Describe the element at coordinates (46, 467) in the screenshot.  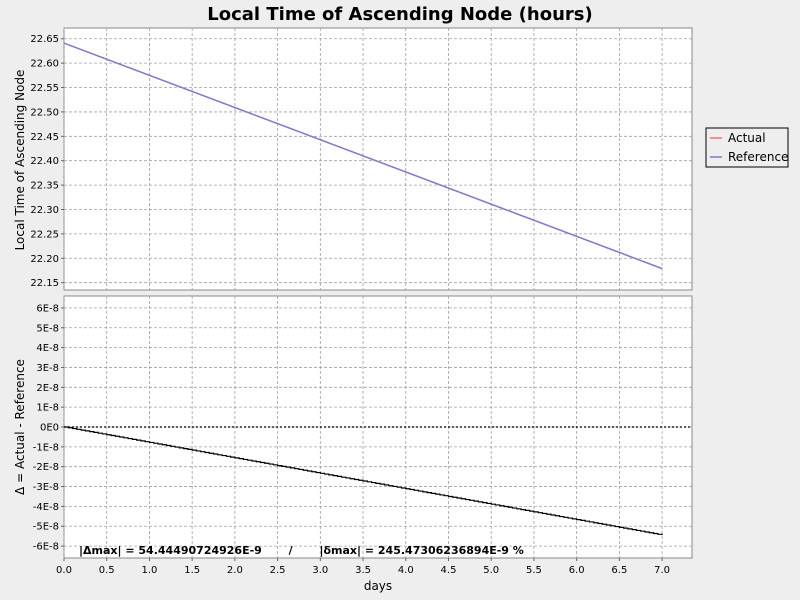
I see `y-tick-label: -2E-8` at that location.